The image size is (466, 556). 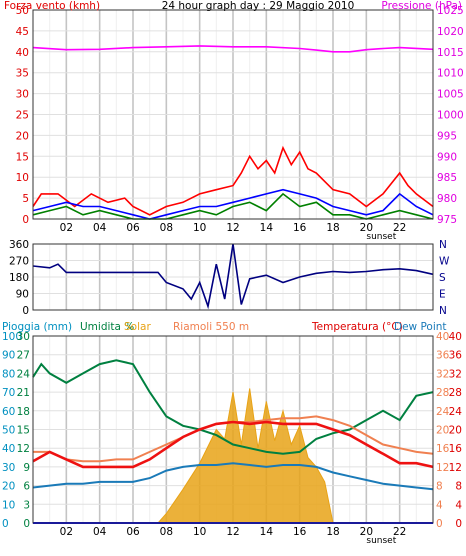 What do you see at coordinates (381, 237) in the screenshot?
I see `wind-sunset-label: sunset` at bounding box center [381, 237].